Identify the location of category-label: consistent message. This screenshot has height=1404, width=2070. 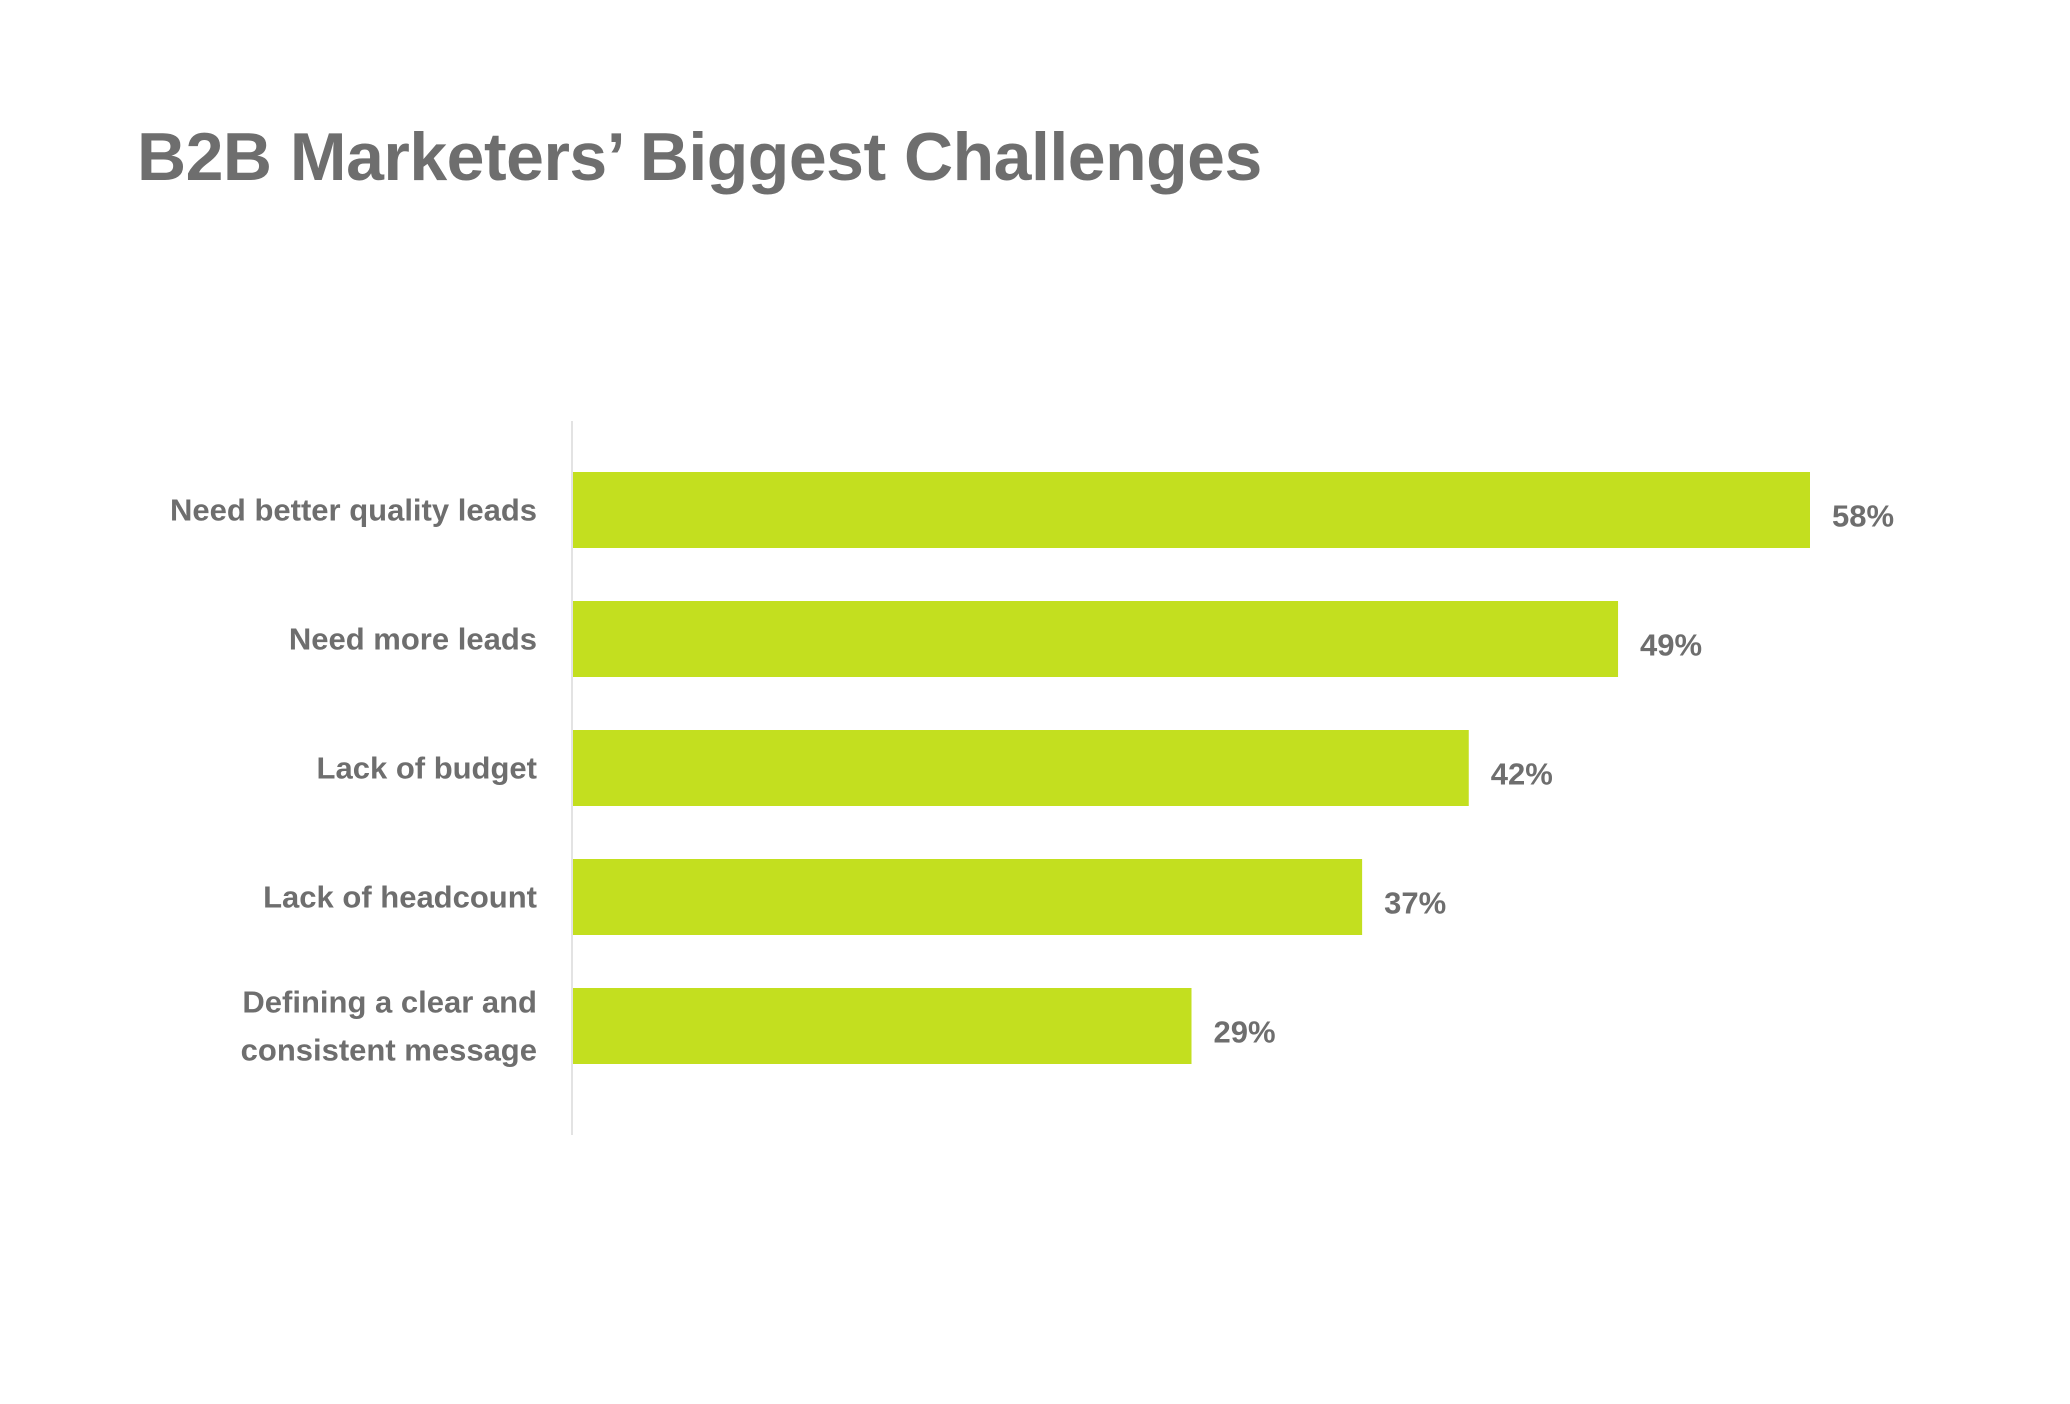
(389, 1050).